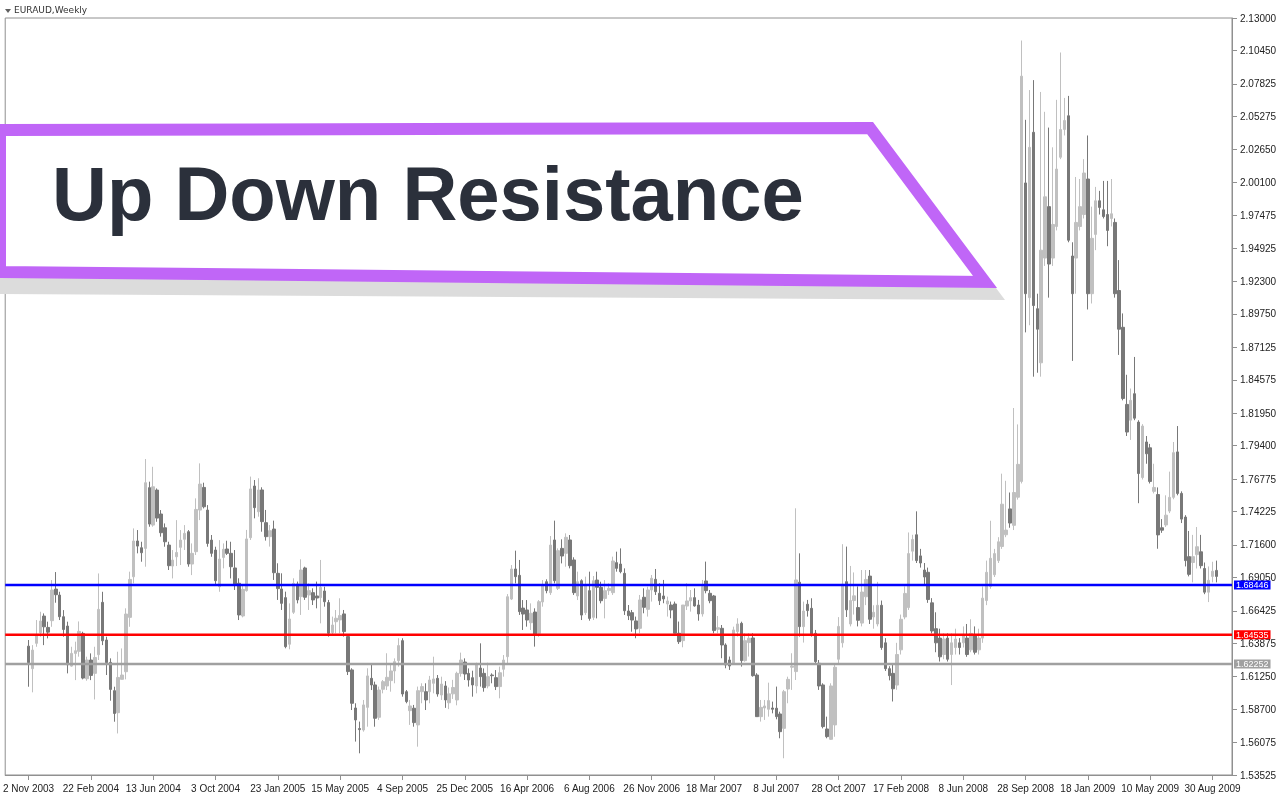 This screenshot has width=1280, height=800. Describe the element at coordinates (1258, 611) in the screenshot. I see `y-tick-label: 1.66425` at that location.